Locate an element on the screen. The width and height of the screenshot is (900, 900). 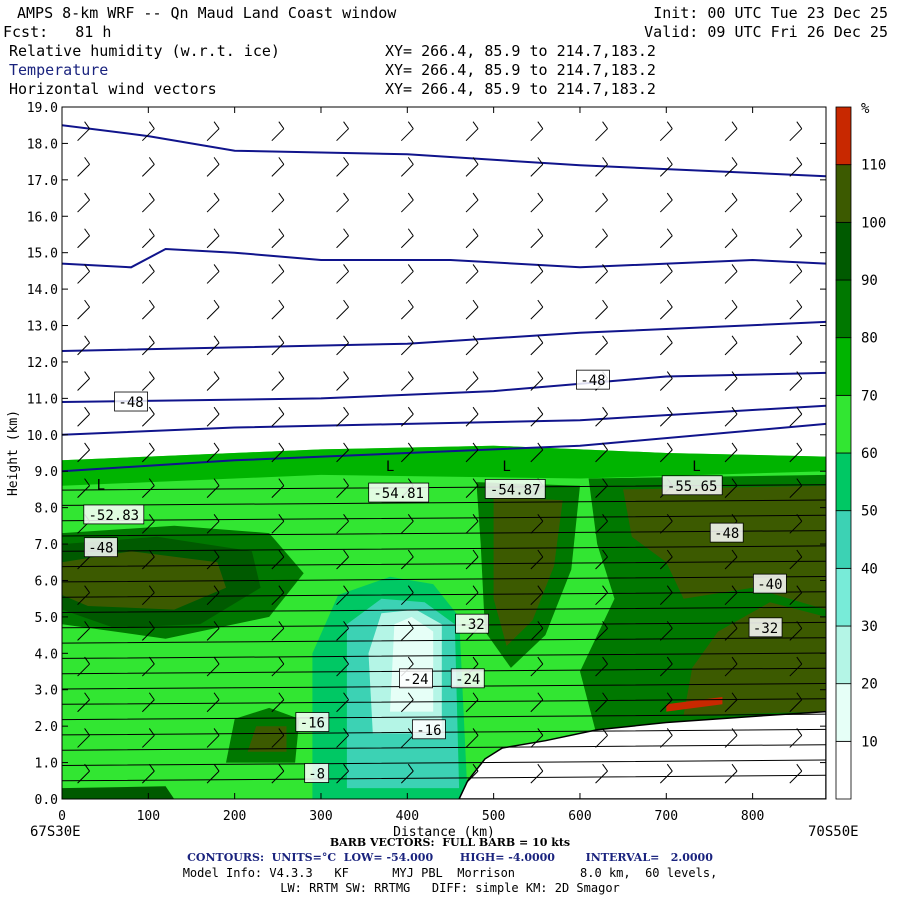
y-tick-label: 11.0 is located at coordinates (42, 399).